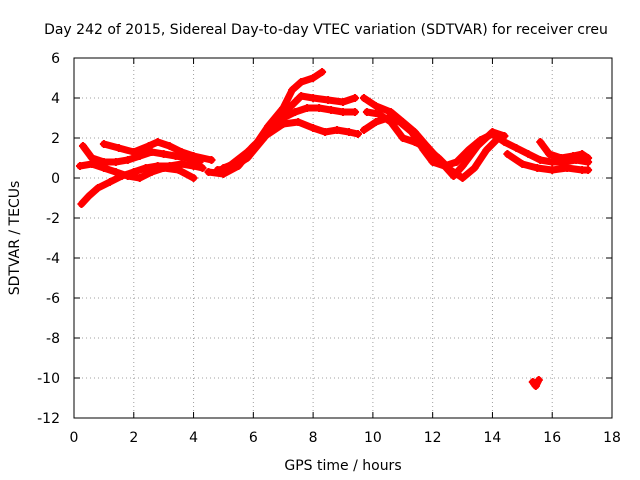 The height and width of the screenshot is (480, 640). Describe the element at coordinates (53, 339) in the screenshot. I see `y-tick-label: -8` at that location.